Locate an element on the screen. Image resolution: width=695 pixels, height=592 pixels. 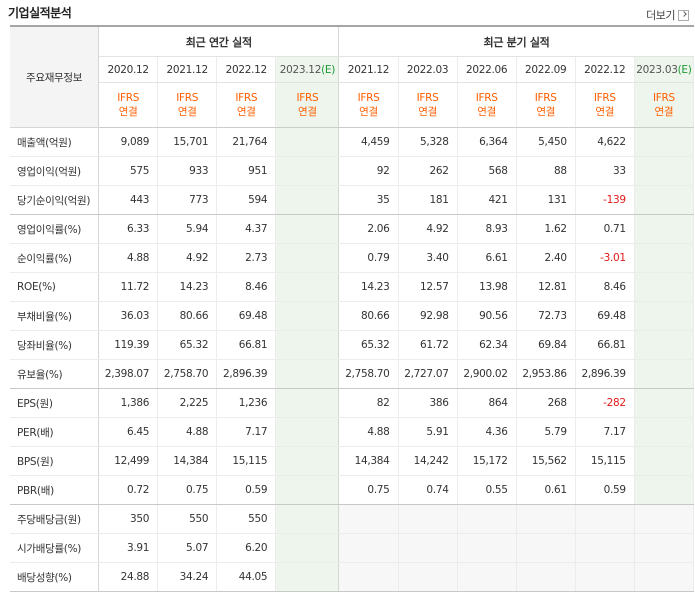
annual-value-cell: 80.66 is located at coordinates (187, 316).